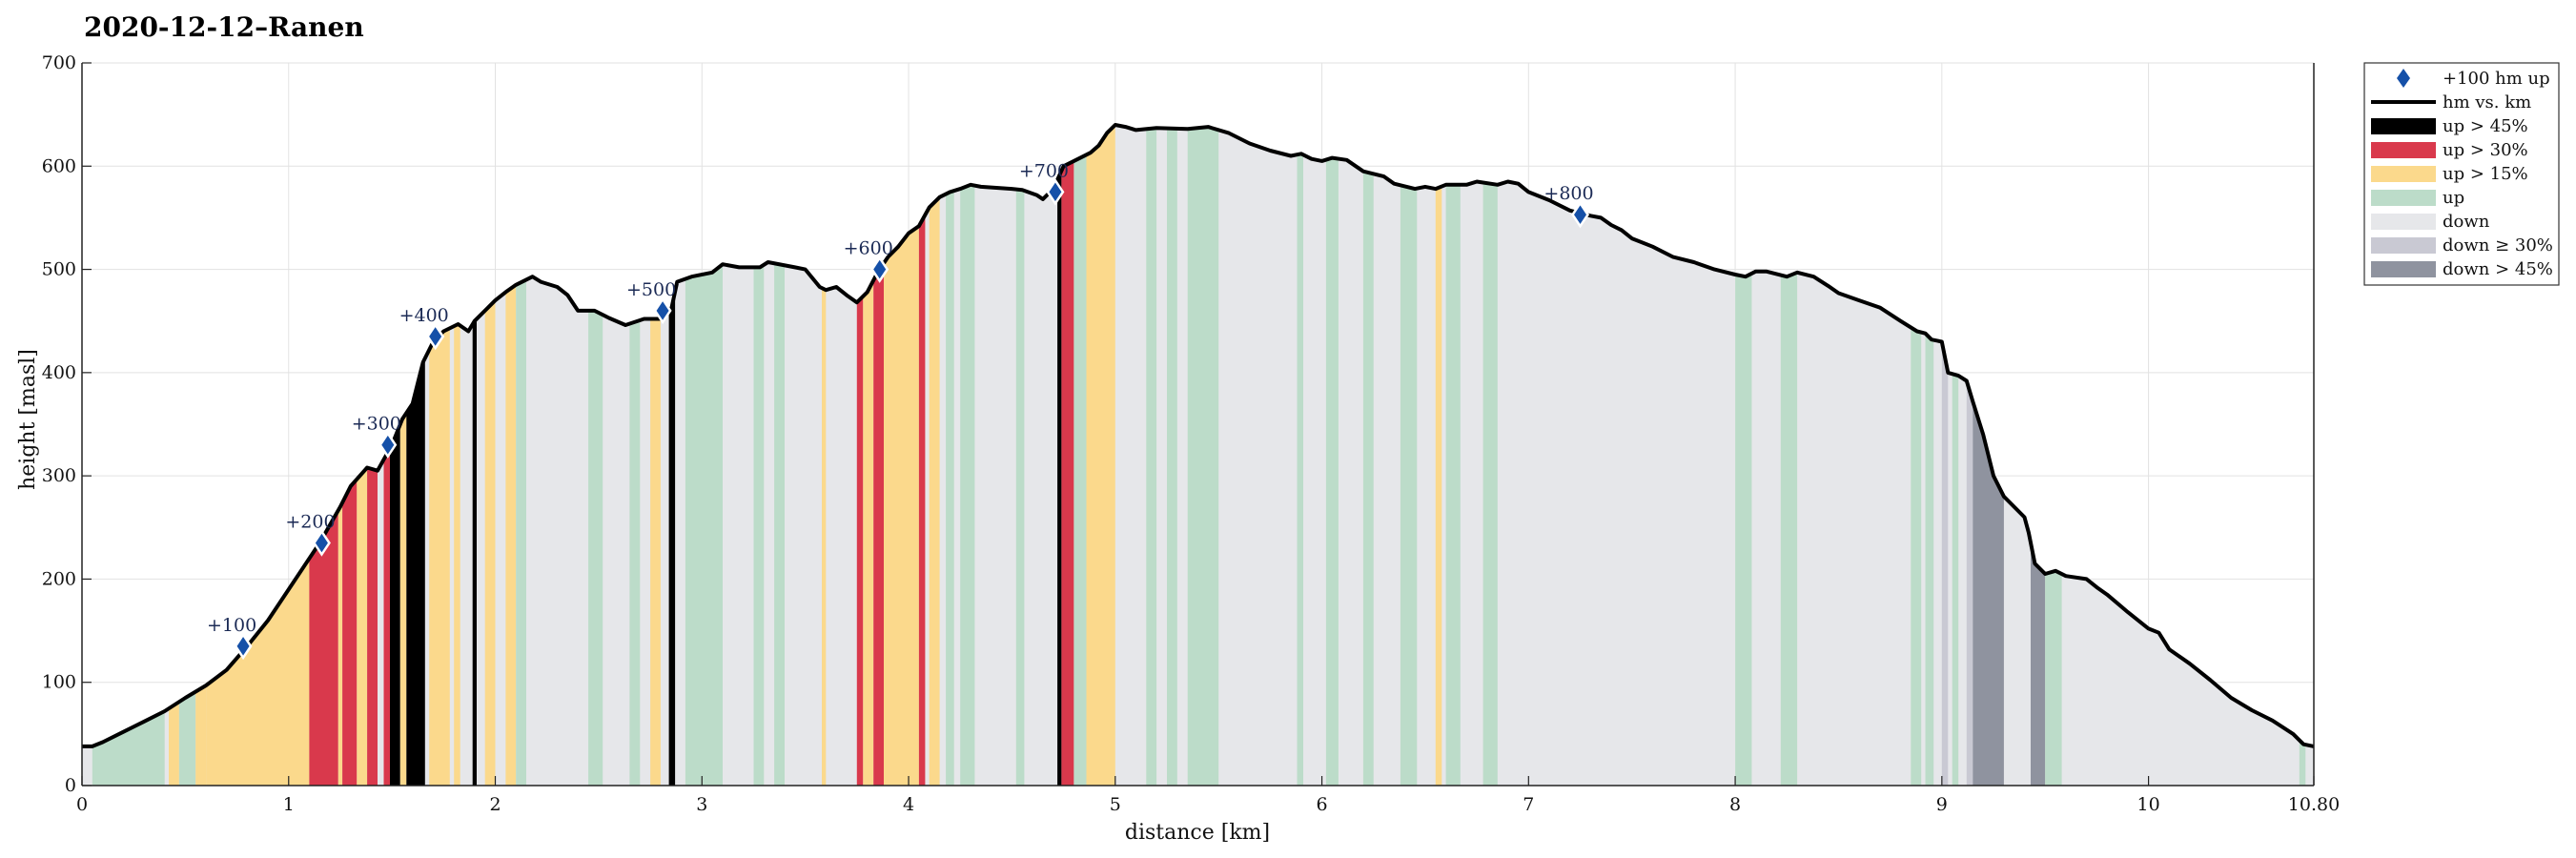 This screenshot has width=2576, height=858. What do you see at coordinates (289, 805) in the screenshot?
I see `x-tick-label: 1` at bounding box center [289, 805].